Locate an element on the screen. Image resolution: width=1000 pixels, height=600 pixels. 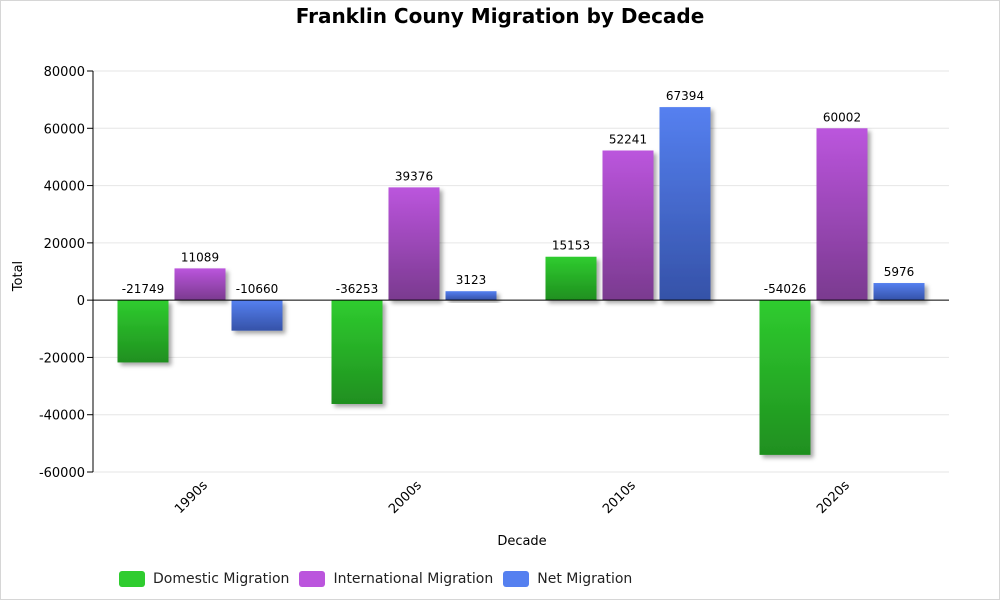
bar-net-migration-2010s is located at coordinates (685, 204).